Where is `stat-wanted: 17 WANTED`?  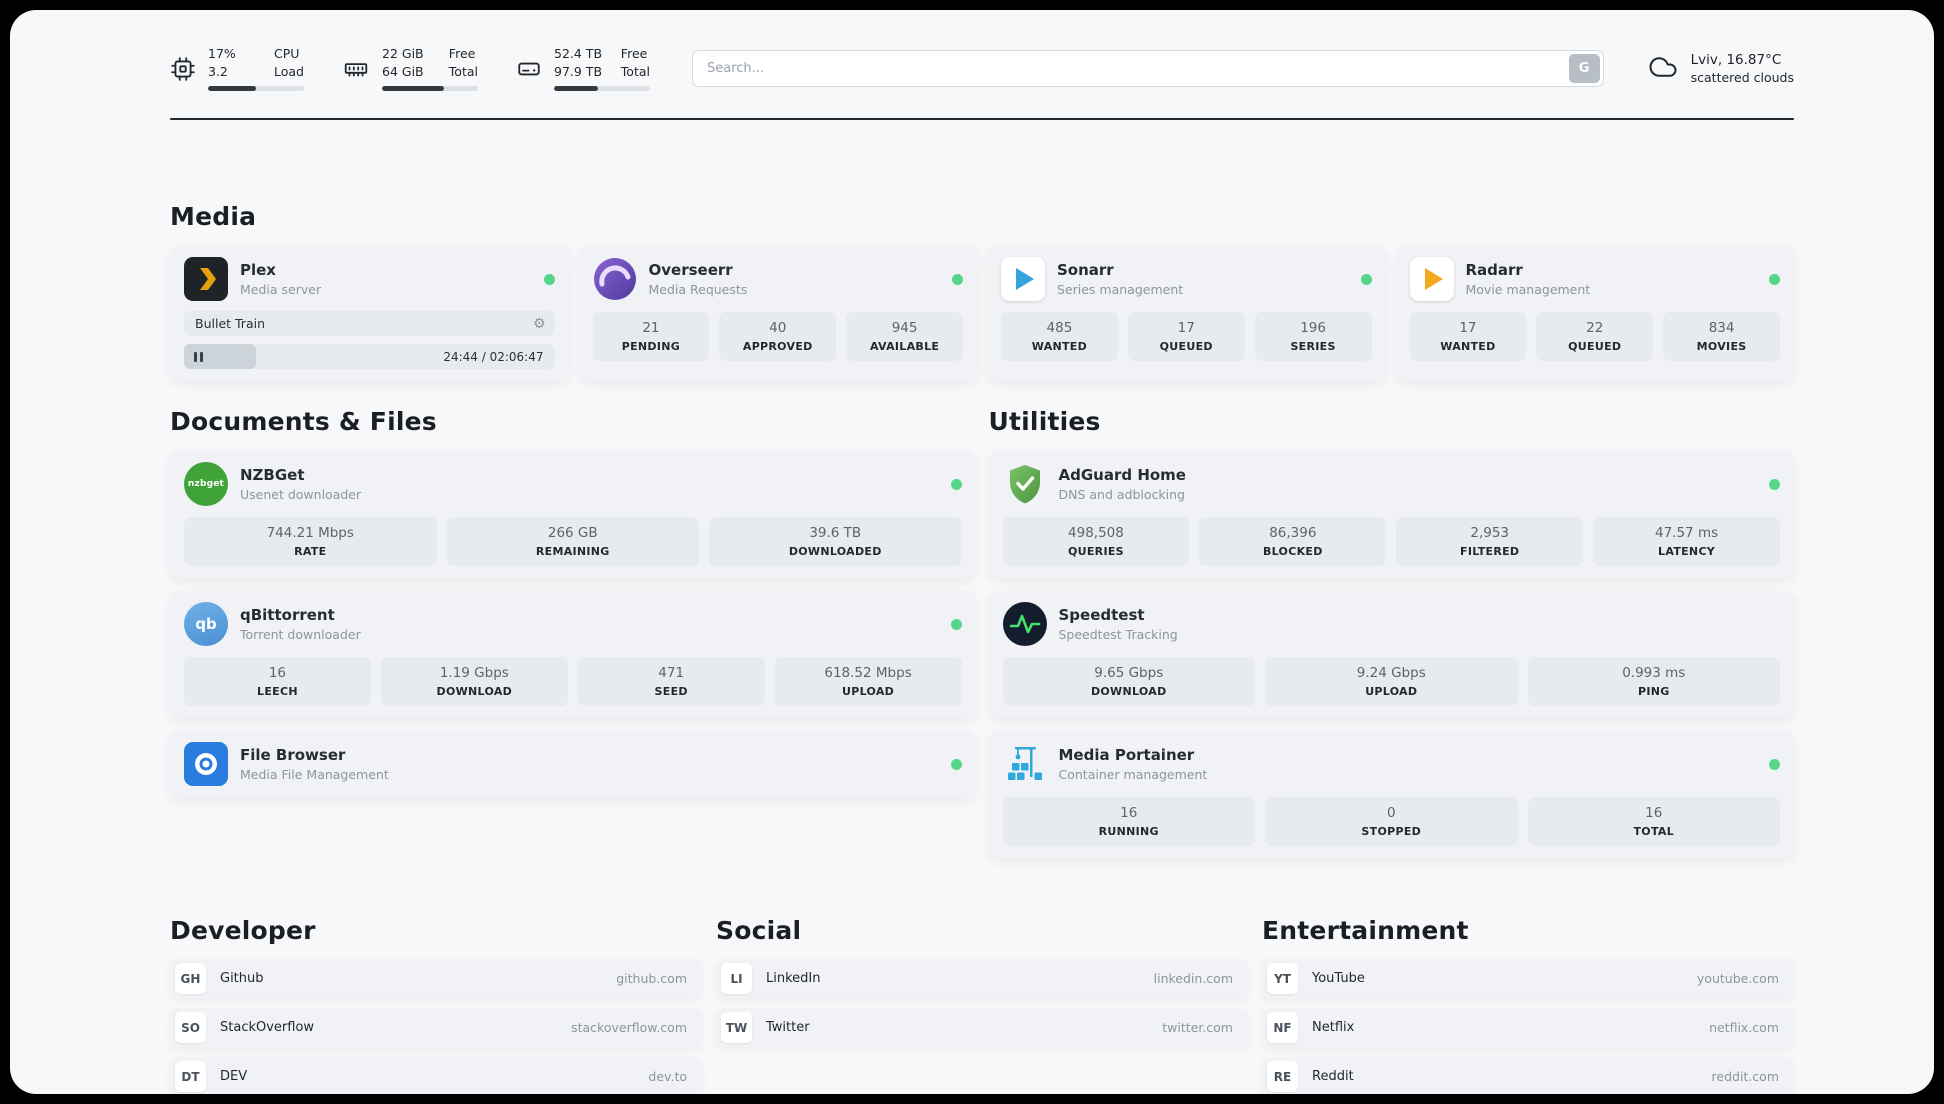 stat-wanted: 17 WANTED is located at coordinates (1468, 337).